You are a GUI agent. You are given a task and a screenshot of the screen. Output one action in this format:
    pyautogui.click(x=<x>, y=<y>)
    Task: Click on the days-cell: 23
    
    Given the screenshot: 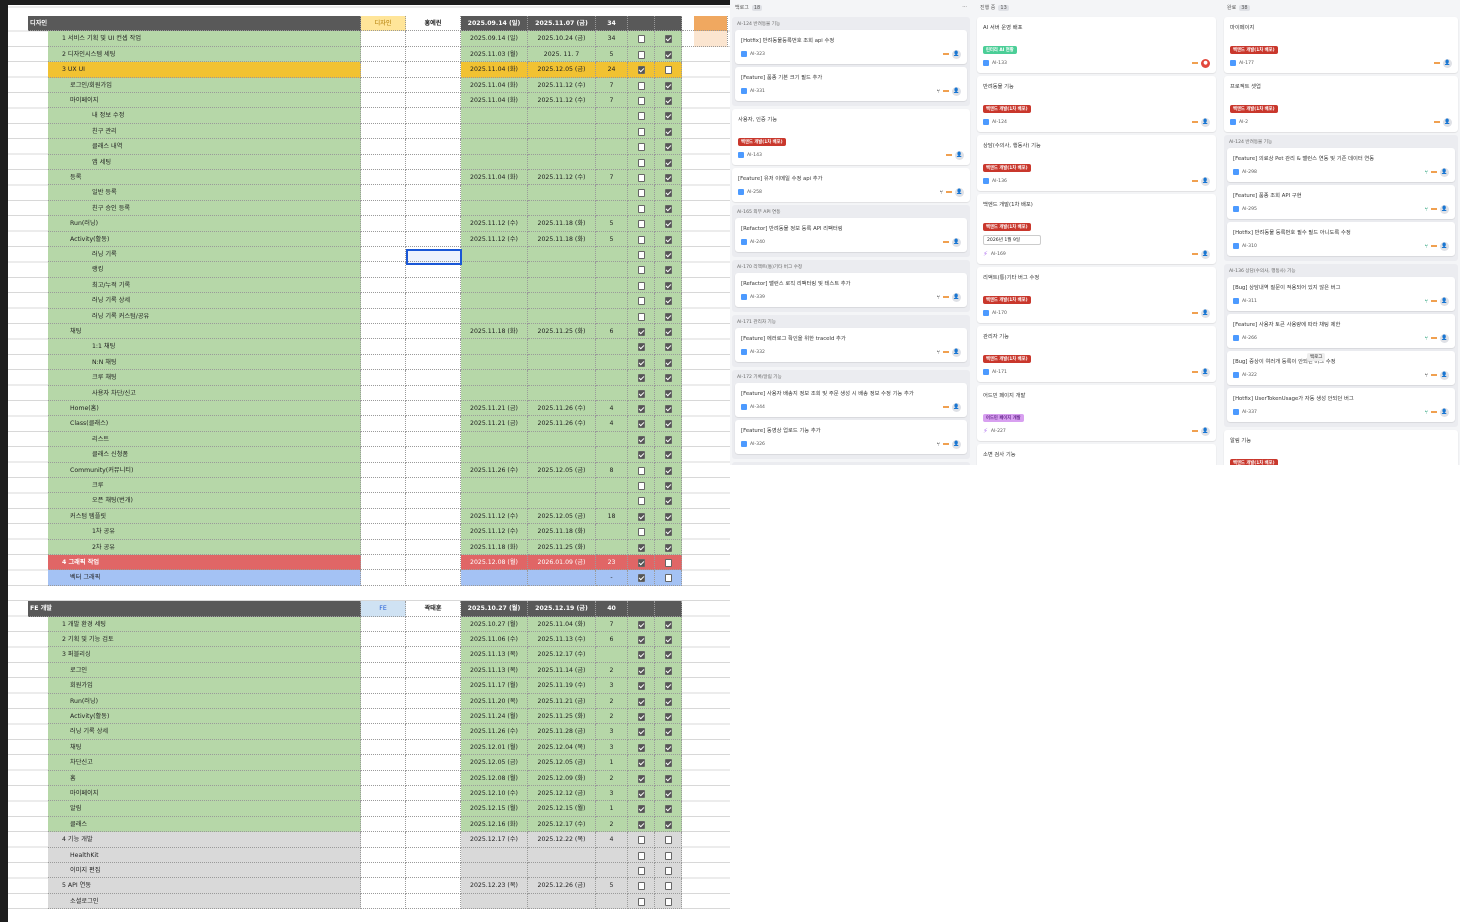 What is the action you would take?
    pyautogui.click(x=612, y=563)
    